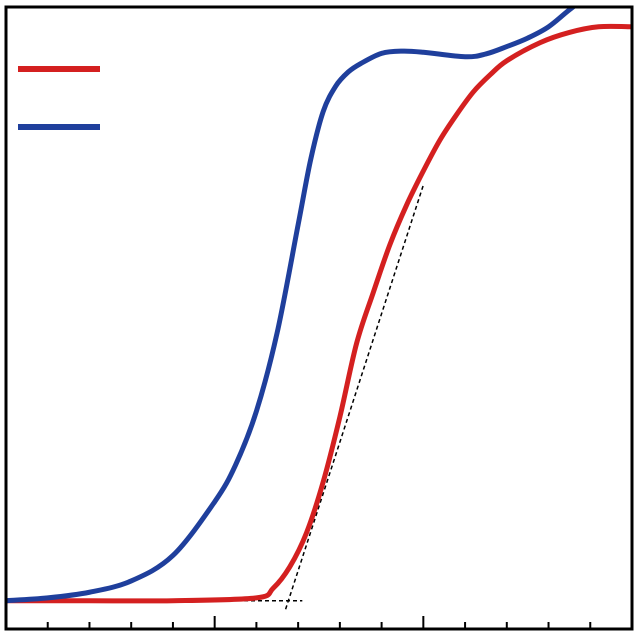 Image resolution: width=640 pixels, height=640 pixels. I want to click on legend, so click(59, 98).